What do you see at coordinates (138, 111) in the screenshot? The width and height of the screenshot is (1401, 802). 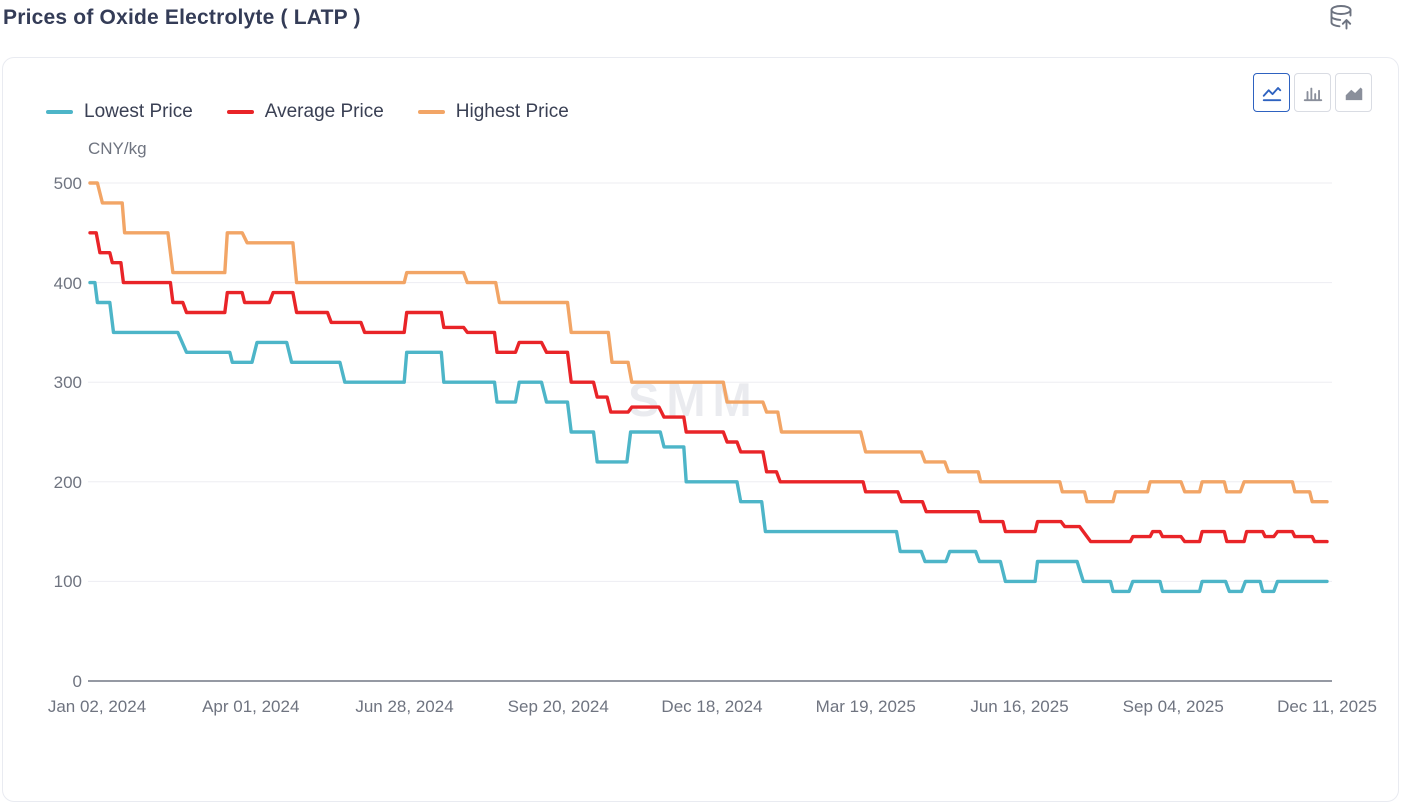 I see `legend-label: Lowest Price` at bounding box center [138, 111].